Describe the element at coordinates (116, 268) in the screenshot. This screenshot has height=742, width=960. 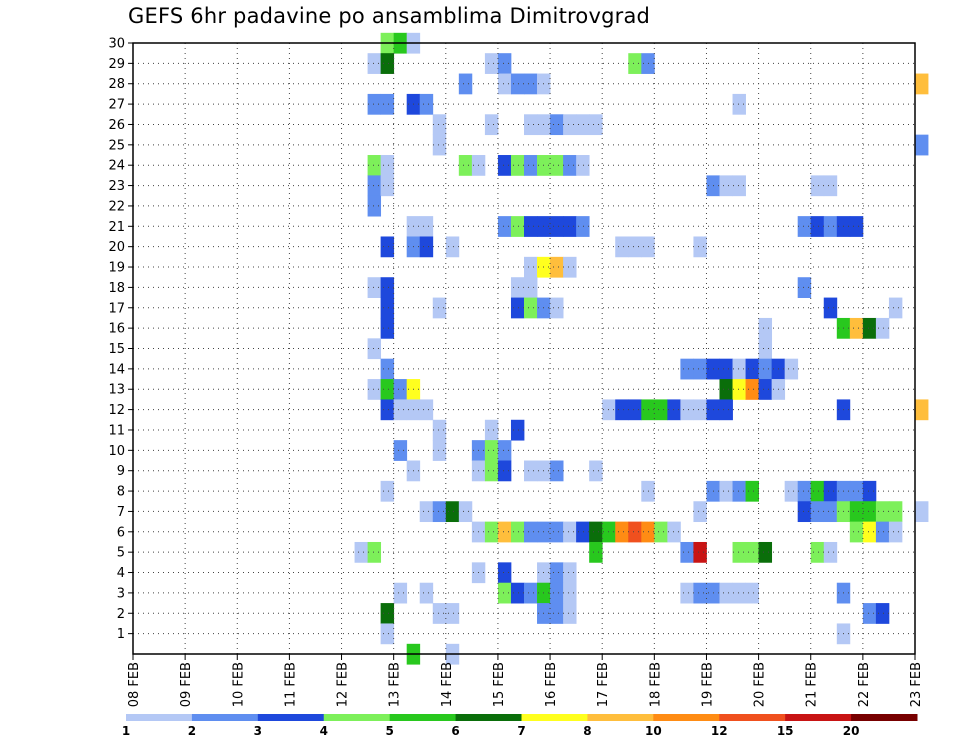
I see `y-tick-label: 19` at that location.